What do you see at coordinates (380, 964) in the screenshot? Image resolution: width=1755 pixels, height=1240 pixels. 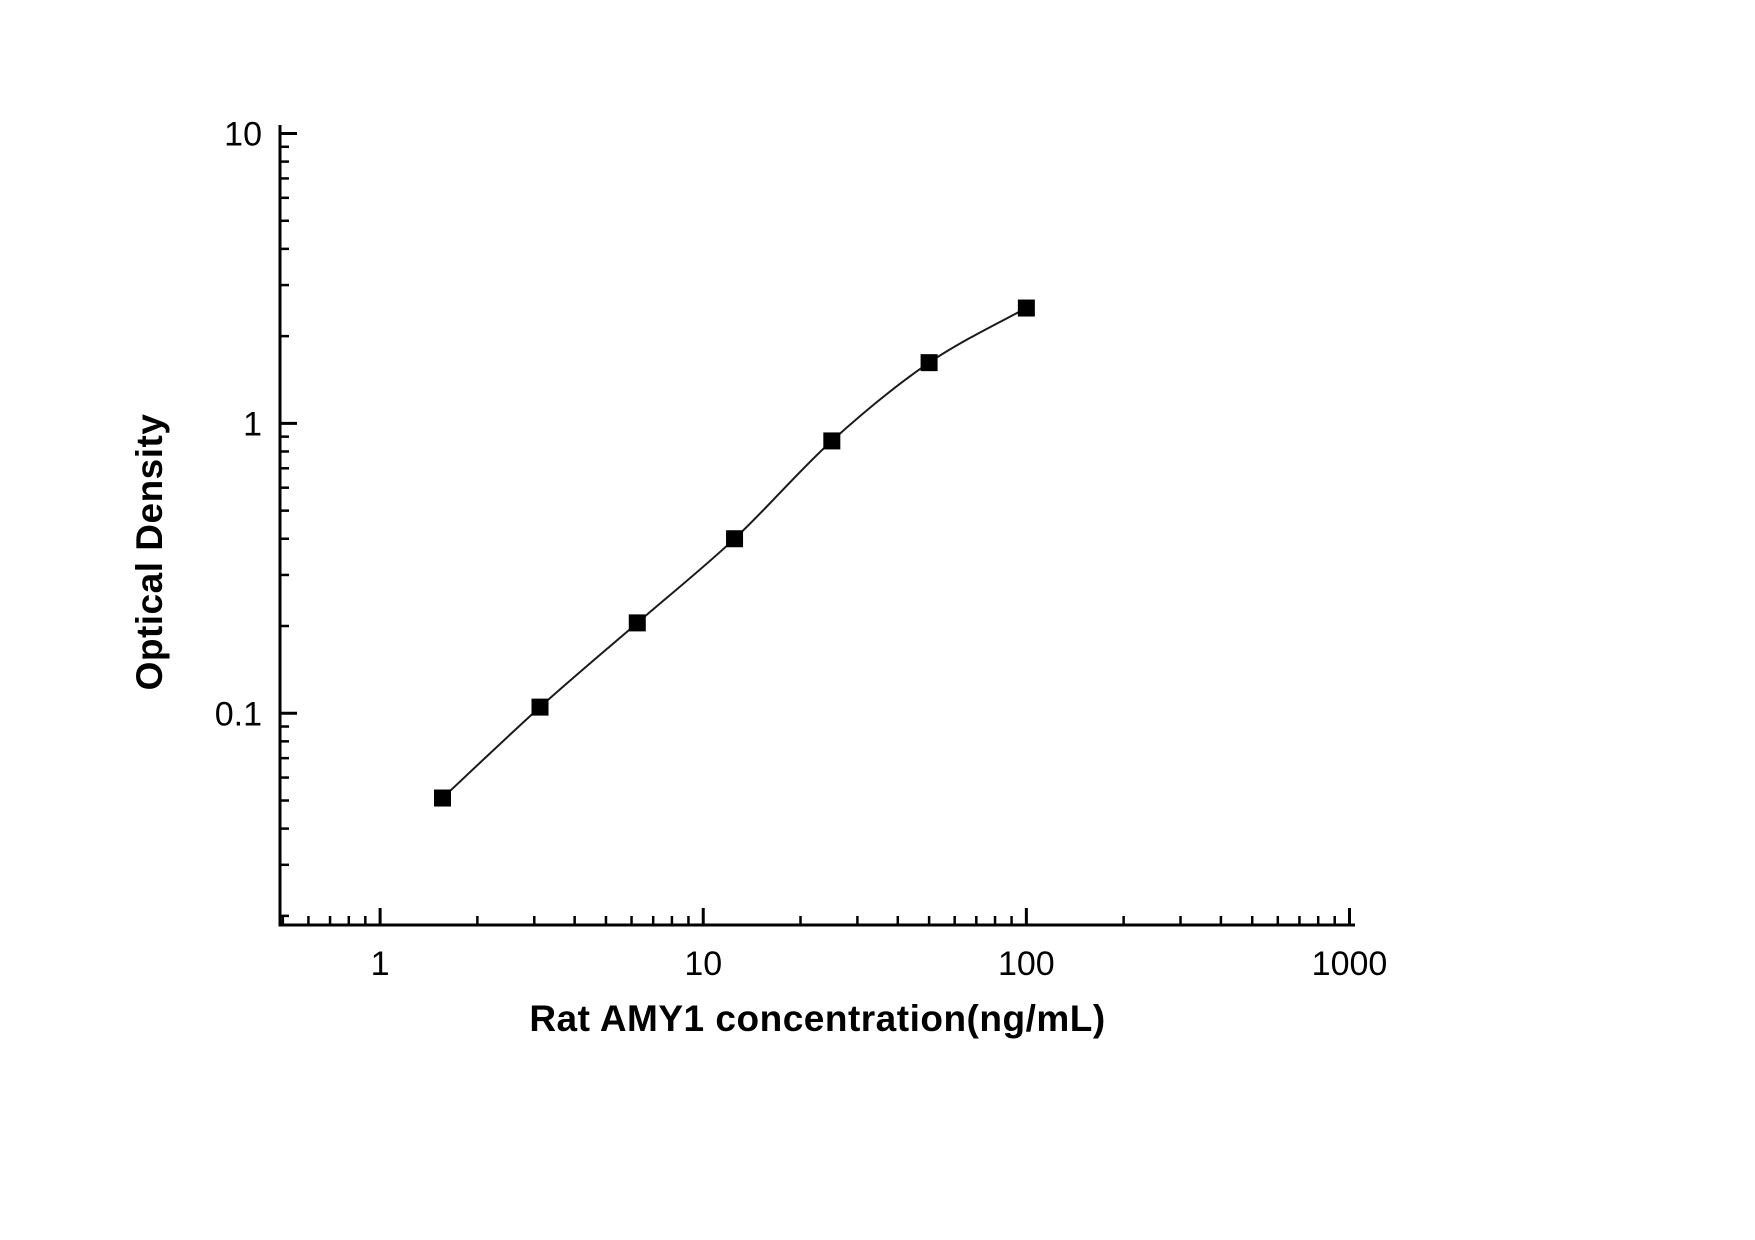 I see `x-tick-label: 1` at bounding box center [380, 964].